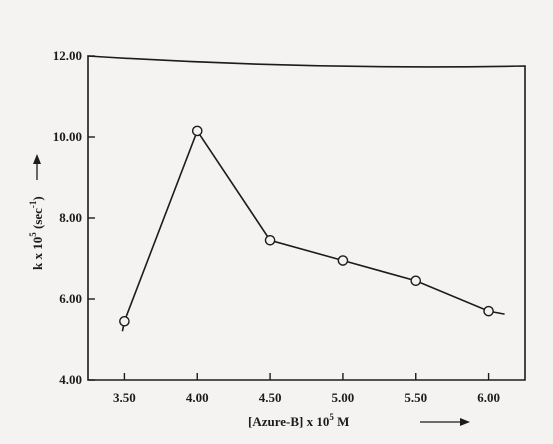 This screenshot has width=553, height=444. What do you see at coordinates (298, 420) in the screenshot?
I see `x-axis-label: [Azure-B] x 105 M` at bounding box center [298, 420].